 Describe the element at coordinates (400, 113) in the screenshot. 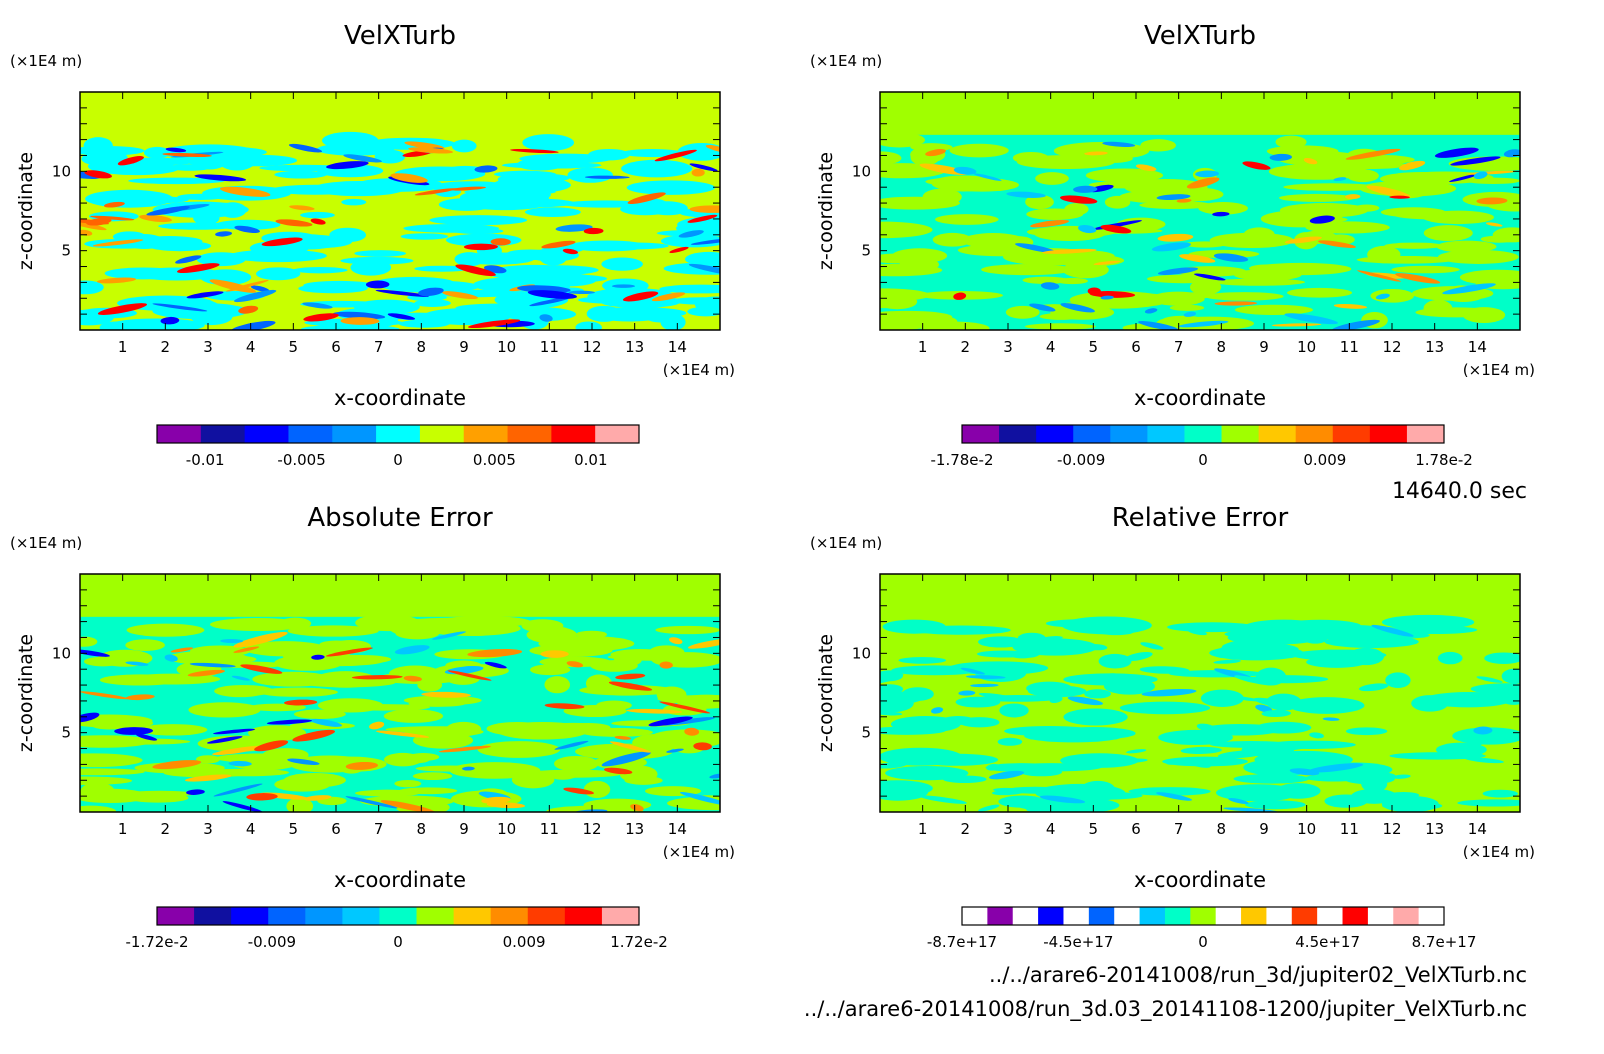

I see `heatmap-top-layer` at that location.